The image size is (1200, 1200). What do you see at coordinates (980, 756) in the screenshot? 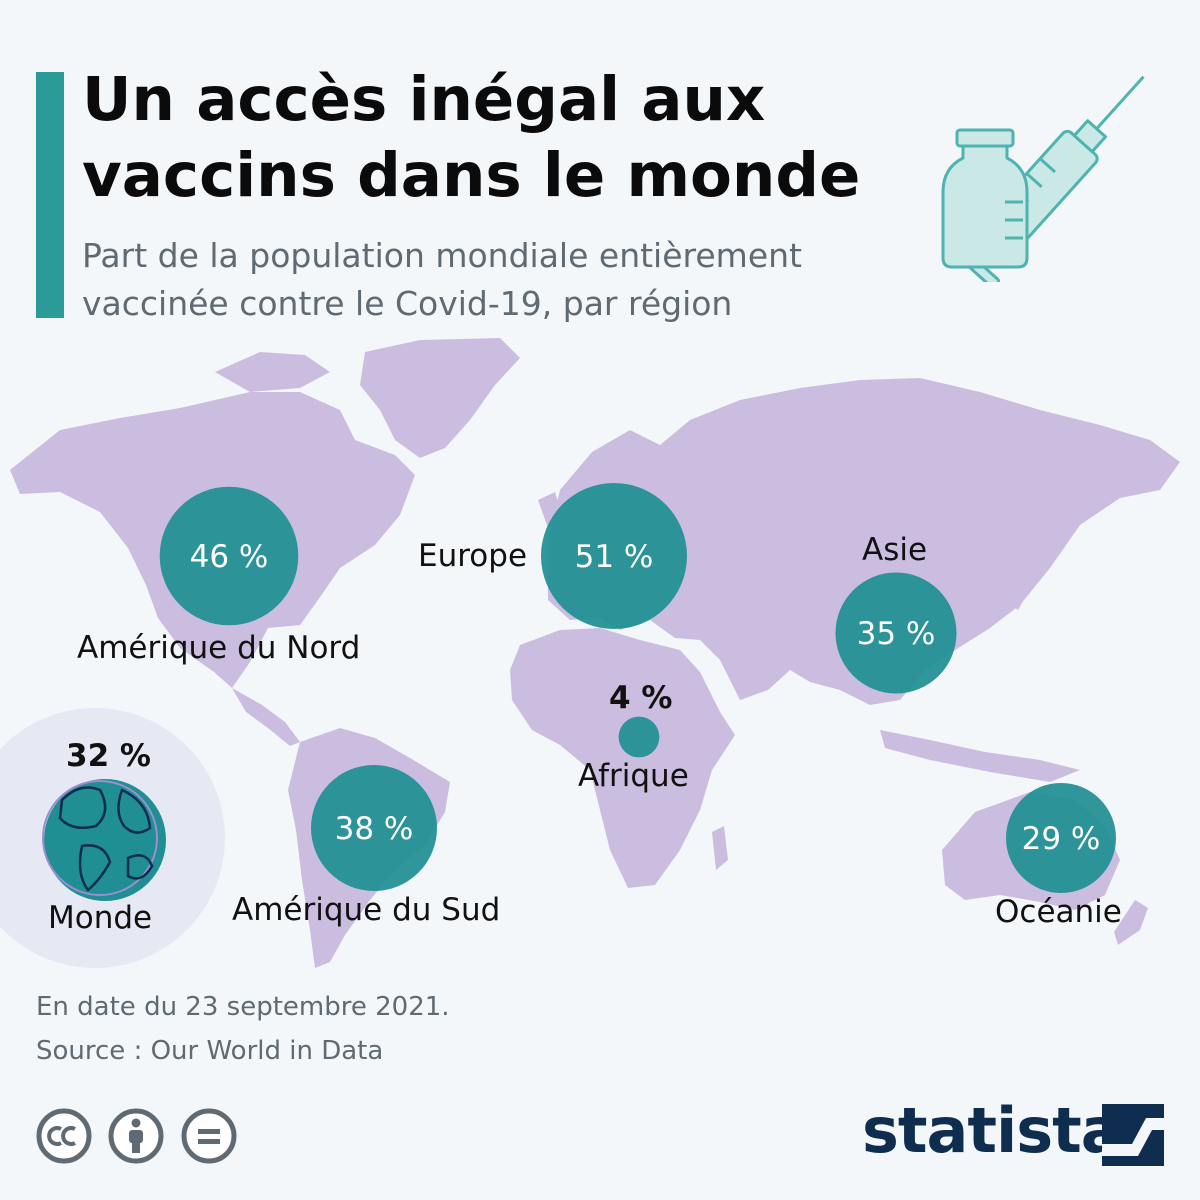
I see `maritime-asia-shape` at bounding box center [980, 756].